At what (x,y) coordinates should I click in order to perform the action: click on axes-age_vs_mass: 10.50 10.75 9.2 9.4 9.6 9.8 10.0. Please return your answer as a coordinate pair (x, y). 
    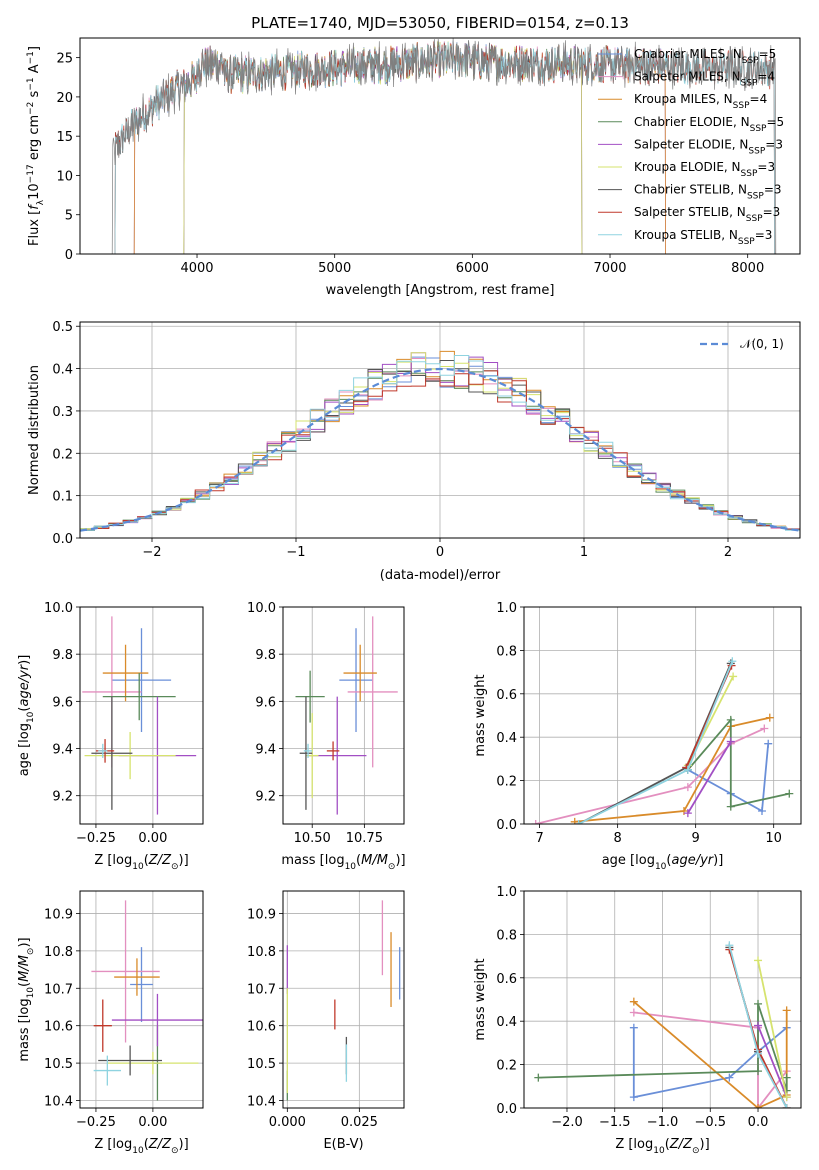
    Looking at the image, I should click on (326, 723).